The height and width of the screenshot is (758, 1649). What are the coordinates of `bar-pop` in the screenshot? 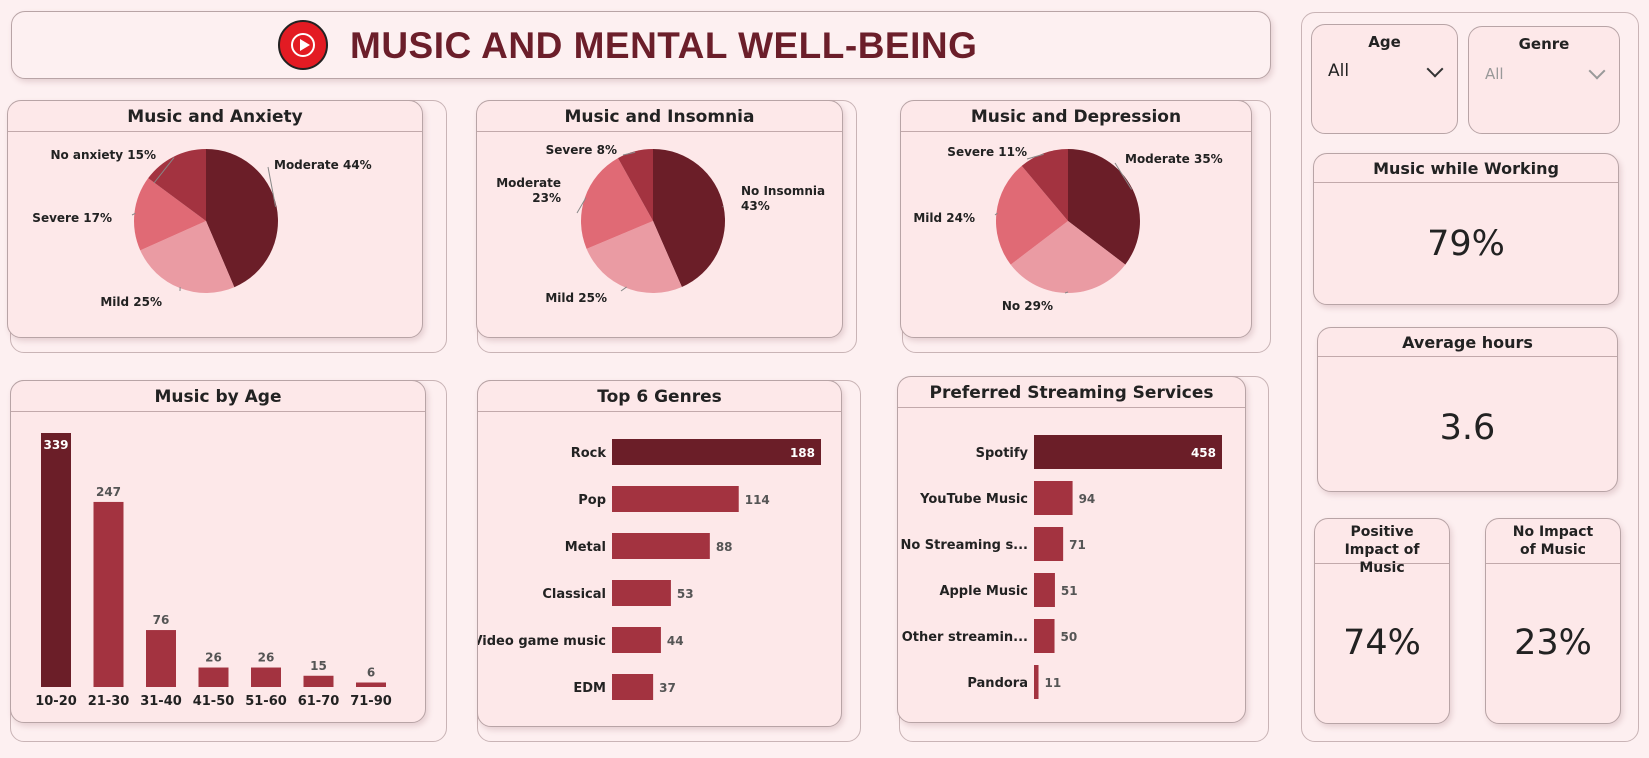 It's located at (675, 499).